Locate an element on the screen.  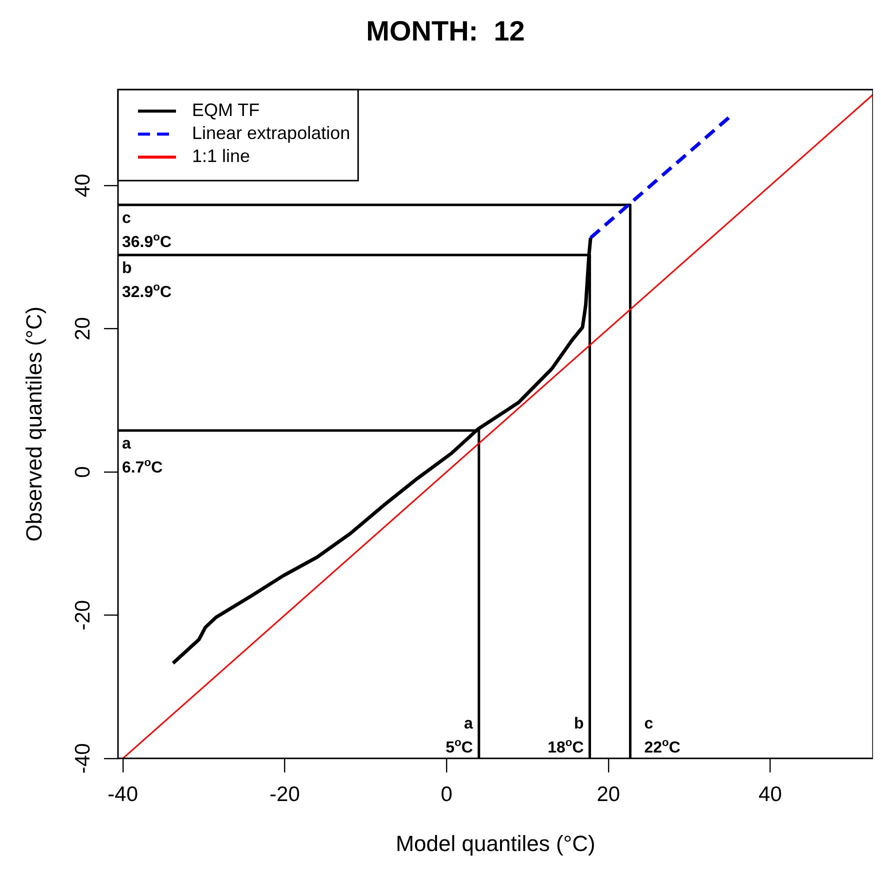
chart-title: MONTH: 12 is located at coordinates (445, 31).